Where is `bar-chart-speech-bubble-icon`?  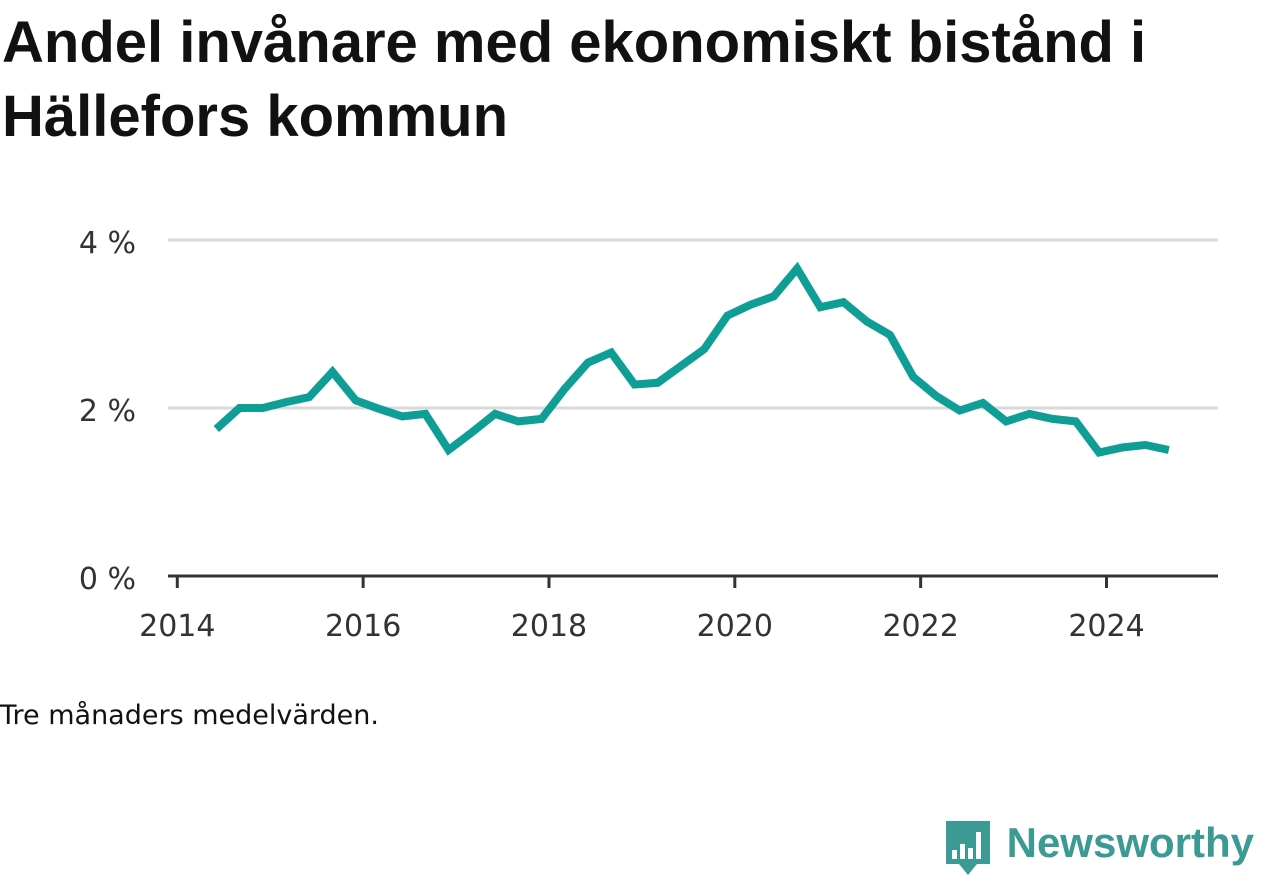 bar-chart-speech-bubble-icon is located at coordinates (967, 848).